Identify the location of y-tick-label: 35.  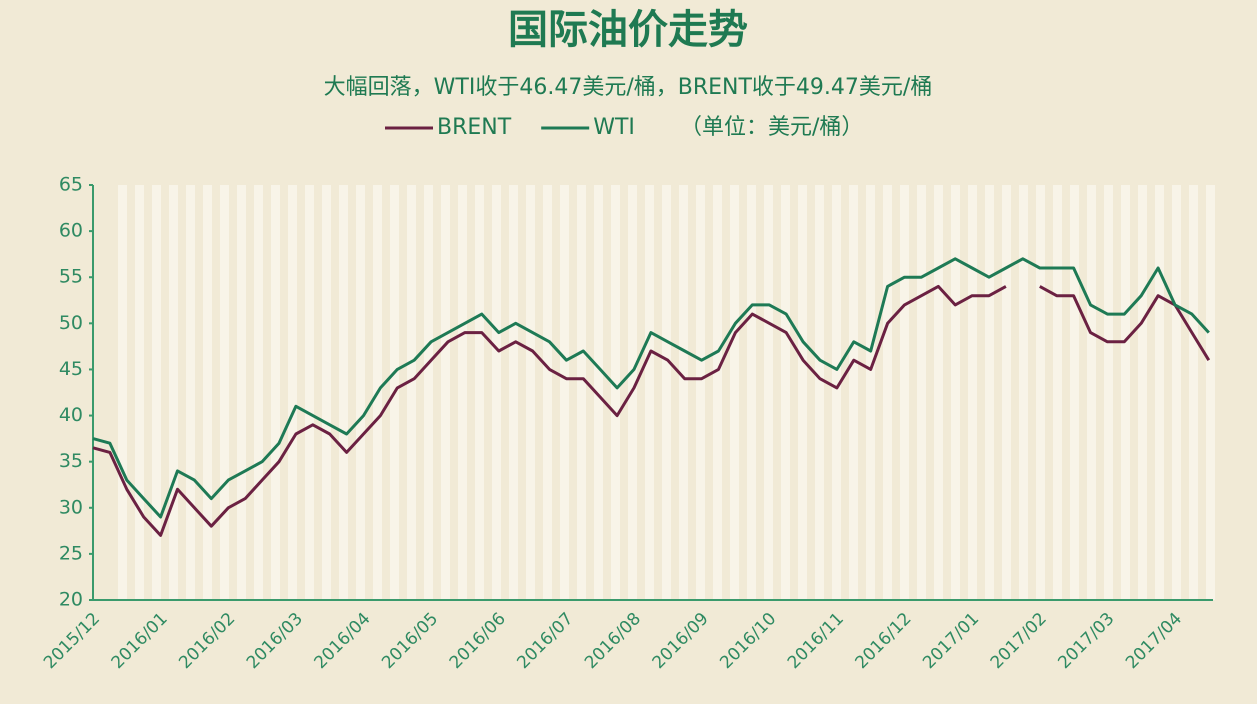
(71, 461).